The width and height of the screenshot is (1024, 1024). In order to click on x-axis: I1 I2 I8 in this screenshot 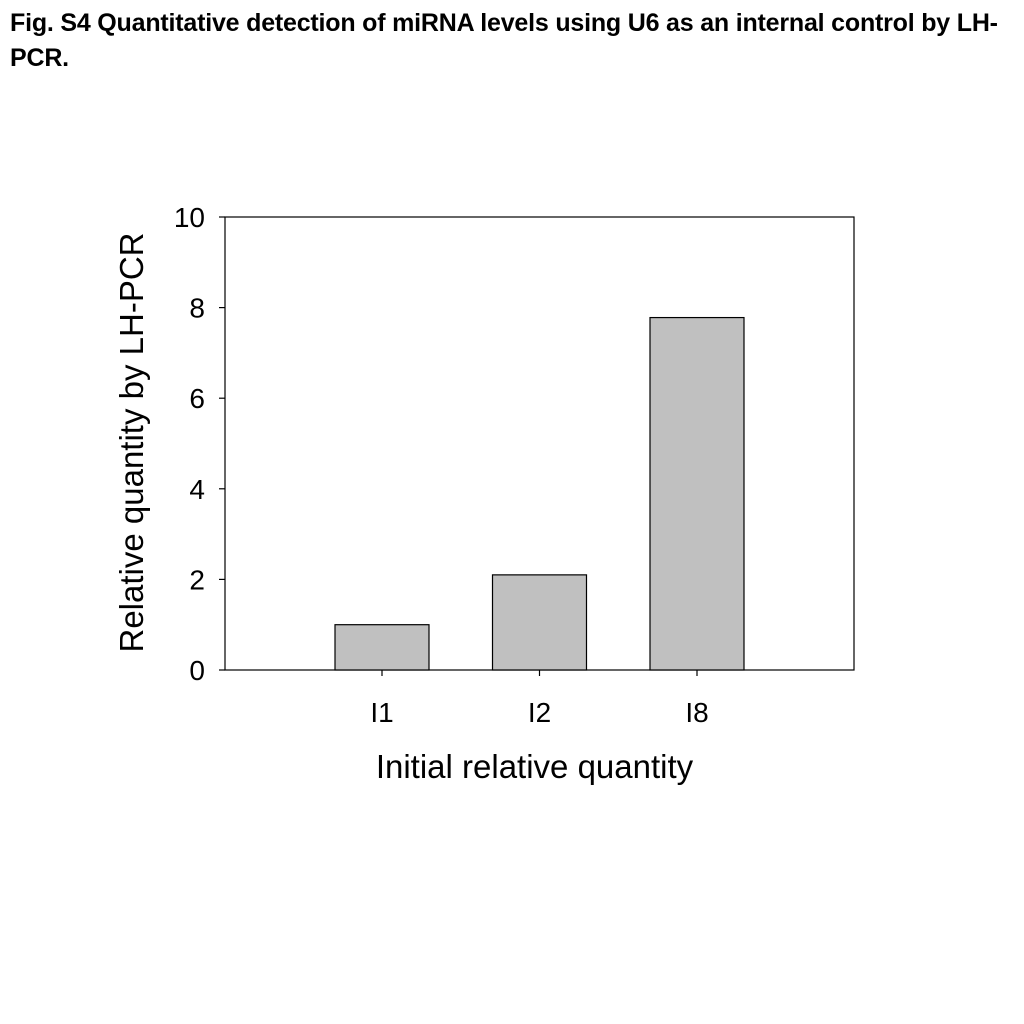, I will do `click(539, 699)`.